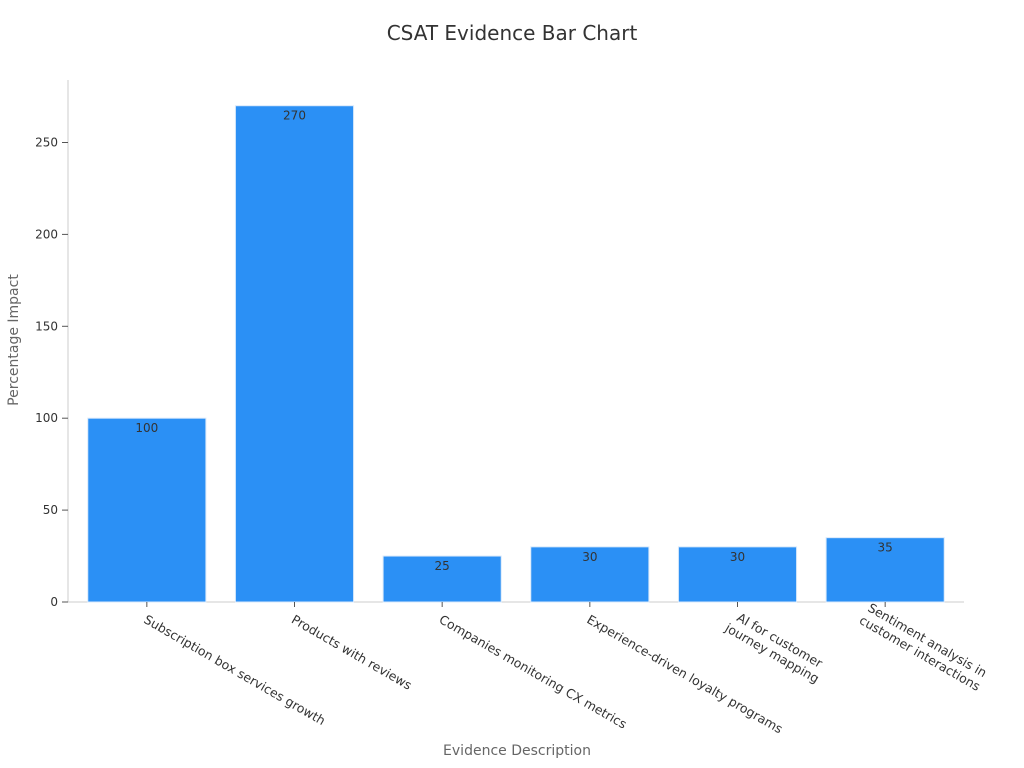  Describe the element at coordinates (512, 33) in the screenshot. I see `chart-title: CSAT Evidence Bar Chart` at that location.